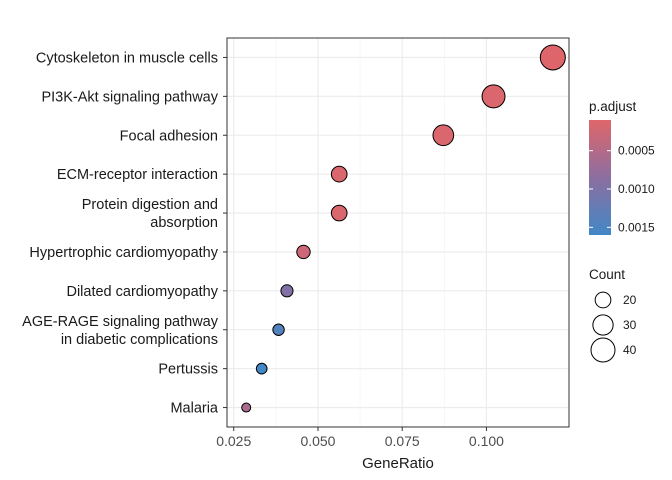 The height and width of the screenshot is (480, 672). I want to click on y-tick-label: Dilated cardiomyopathy, so click(142, 292).